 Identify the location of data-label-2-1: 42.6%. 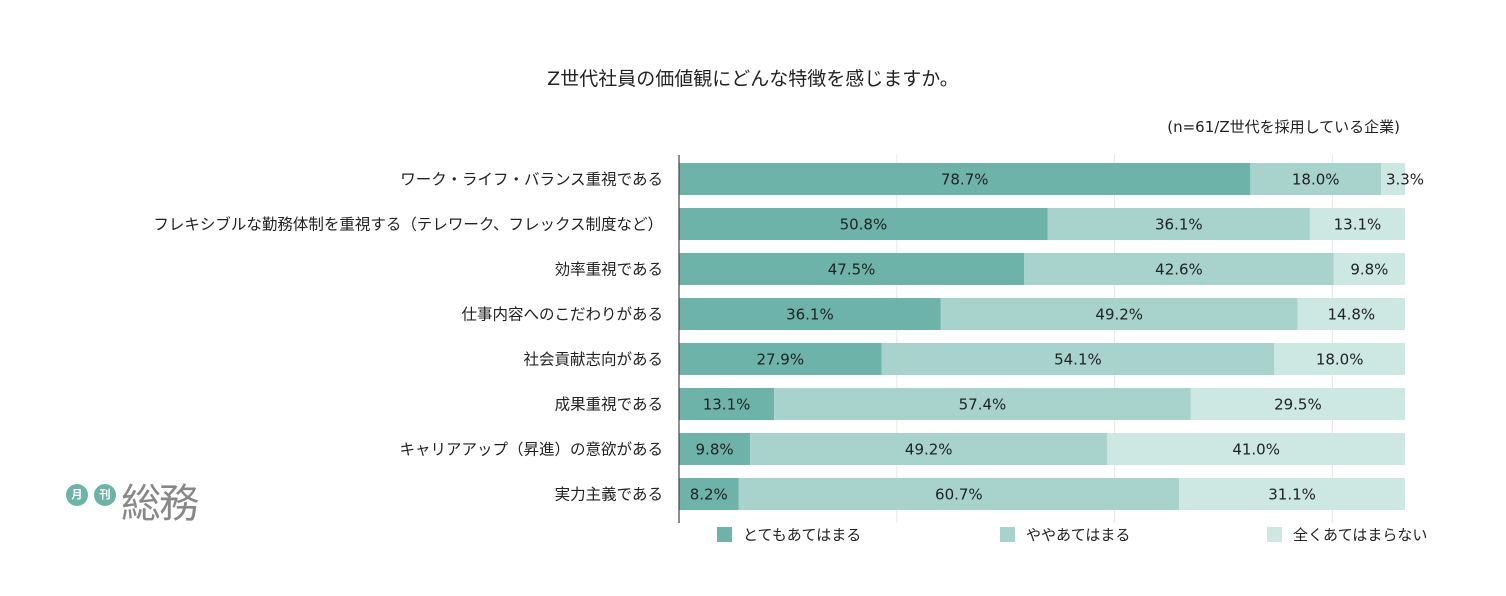
(1179, 270).